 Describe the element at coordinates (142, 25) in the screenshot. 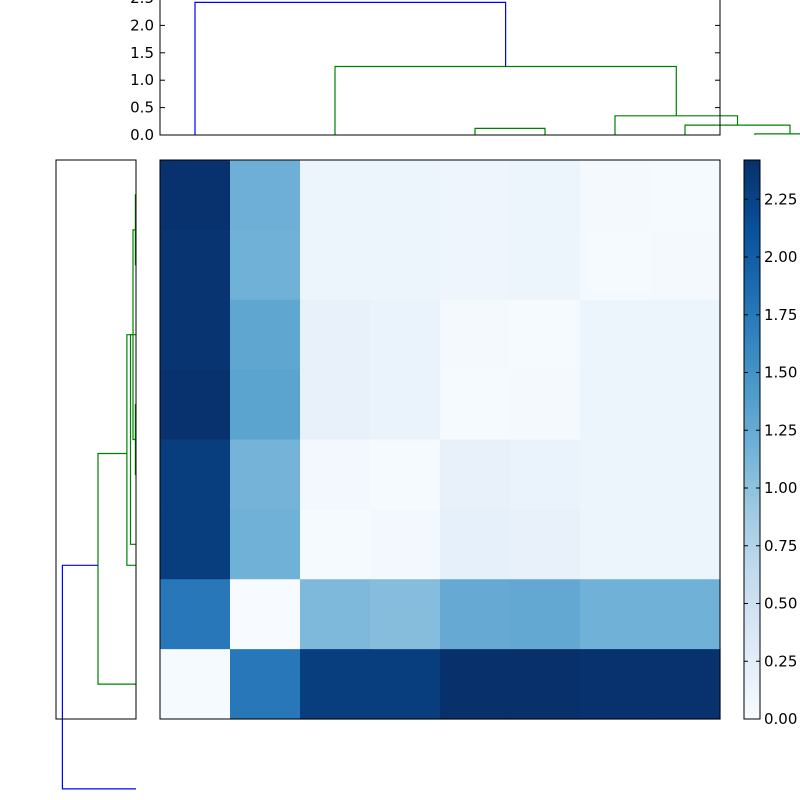

I see `top-dendrogram-tick-label: 2.0` at that location.